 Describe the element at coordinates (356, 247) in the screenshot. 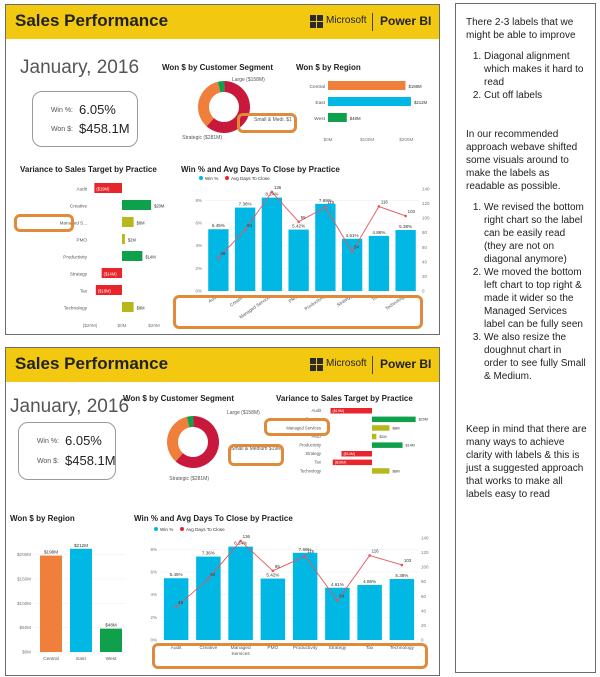

I see `days-value-label: 54` at that location.